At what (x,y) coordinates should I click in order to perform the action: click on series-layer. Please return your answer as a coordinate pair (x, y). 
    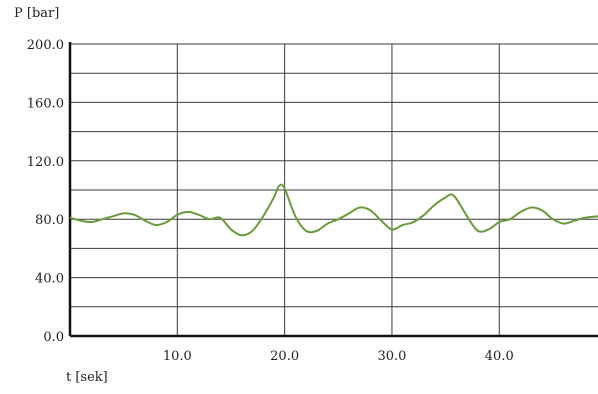
    Looking at the image, I should click on (333, 210).